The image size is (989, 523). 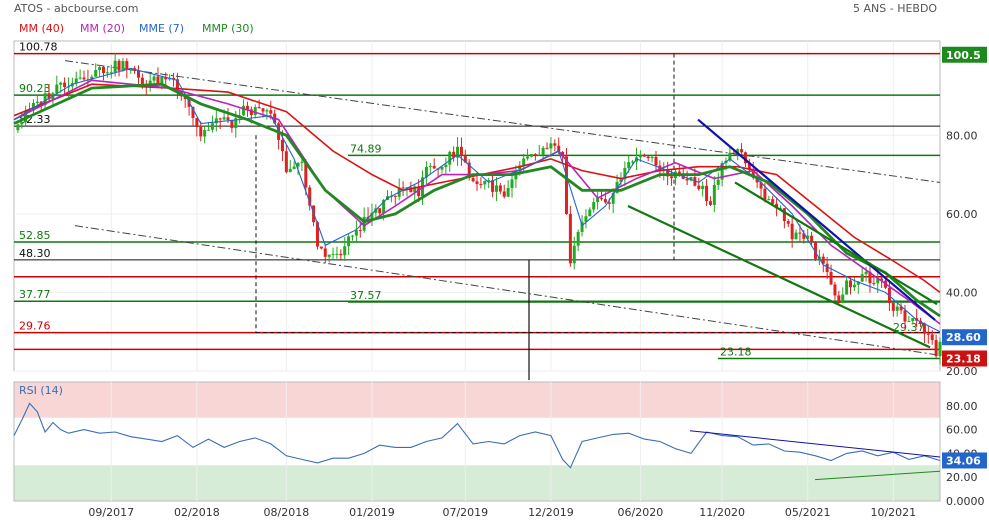 I want to click on level-label: 74.89, so click(x=366, y=148).